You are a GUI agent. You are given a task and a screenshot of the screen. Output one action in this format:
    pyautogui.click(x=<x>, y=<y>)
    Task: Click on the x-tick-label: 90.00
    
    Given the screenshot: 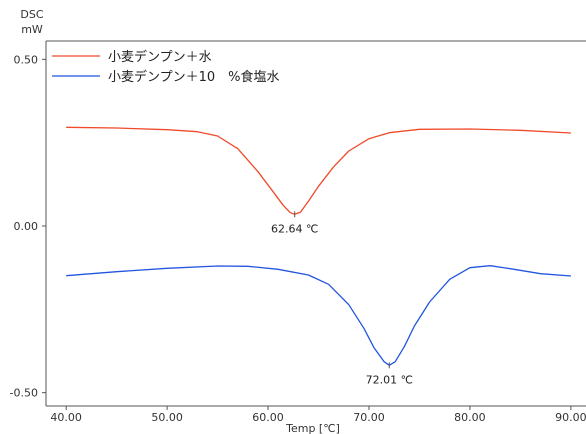 What is the action you would take?
    pyautogui.click(x=570, y=417)
    